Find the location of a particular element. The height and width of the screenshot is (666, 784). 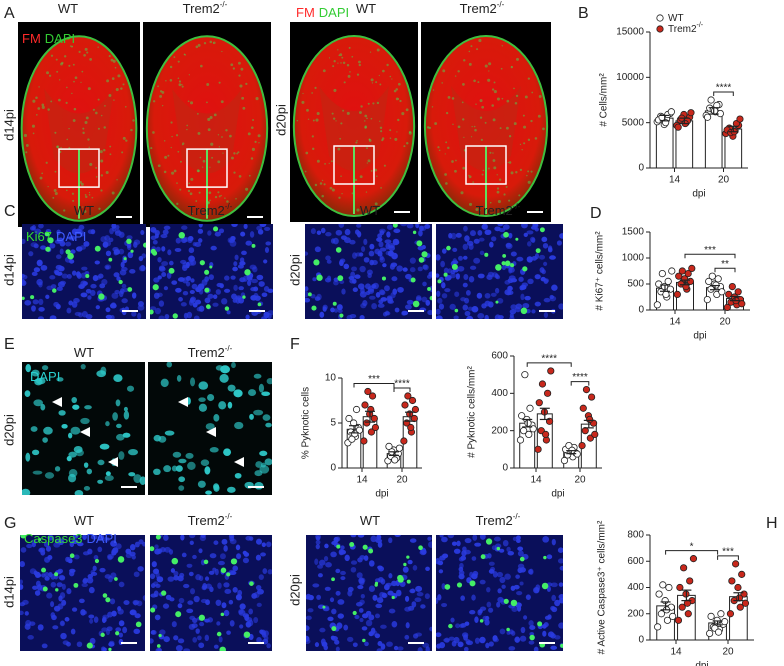

significance-bracket is located at coordinates (580, 383).